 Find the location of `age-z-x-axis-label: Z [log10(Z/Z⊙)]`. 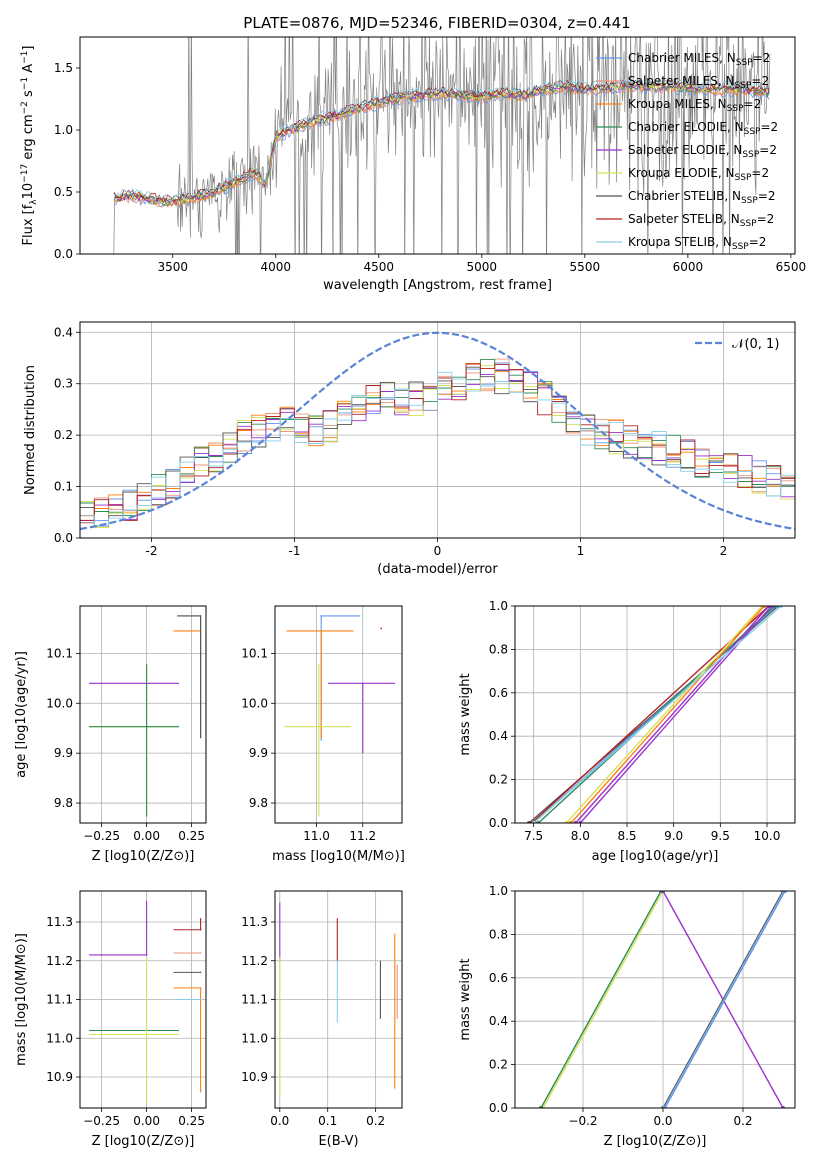

age-z-x-axis-label: Z [log10(Z/Z⊙)] is located at coordinates (143, 856).